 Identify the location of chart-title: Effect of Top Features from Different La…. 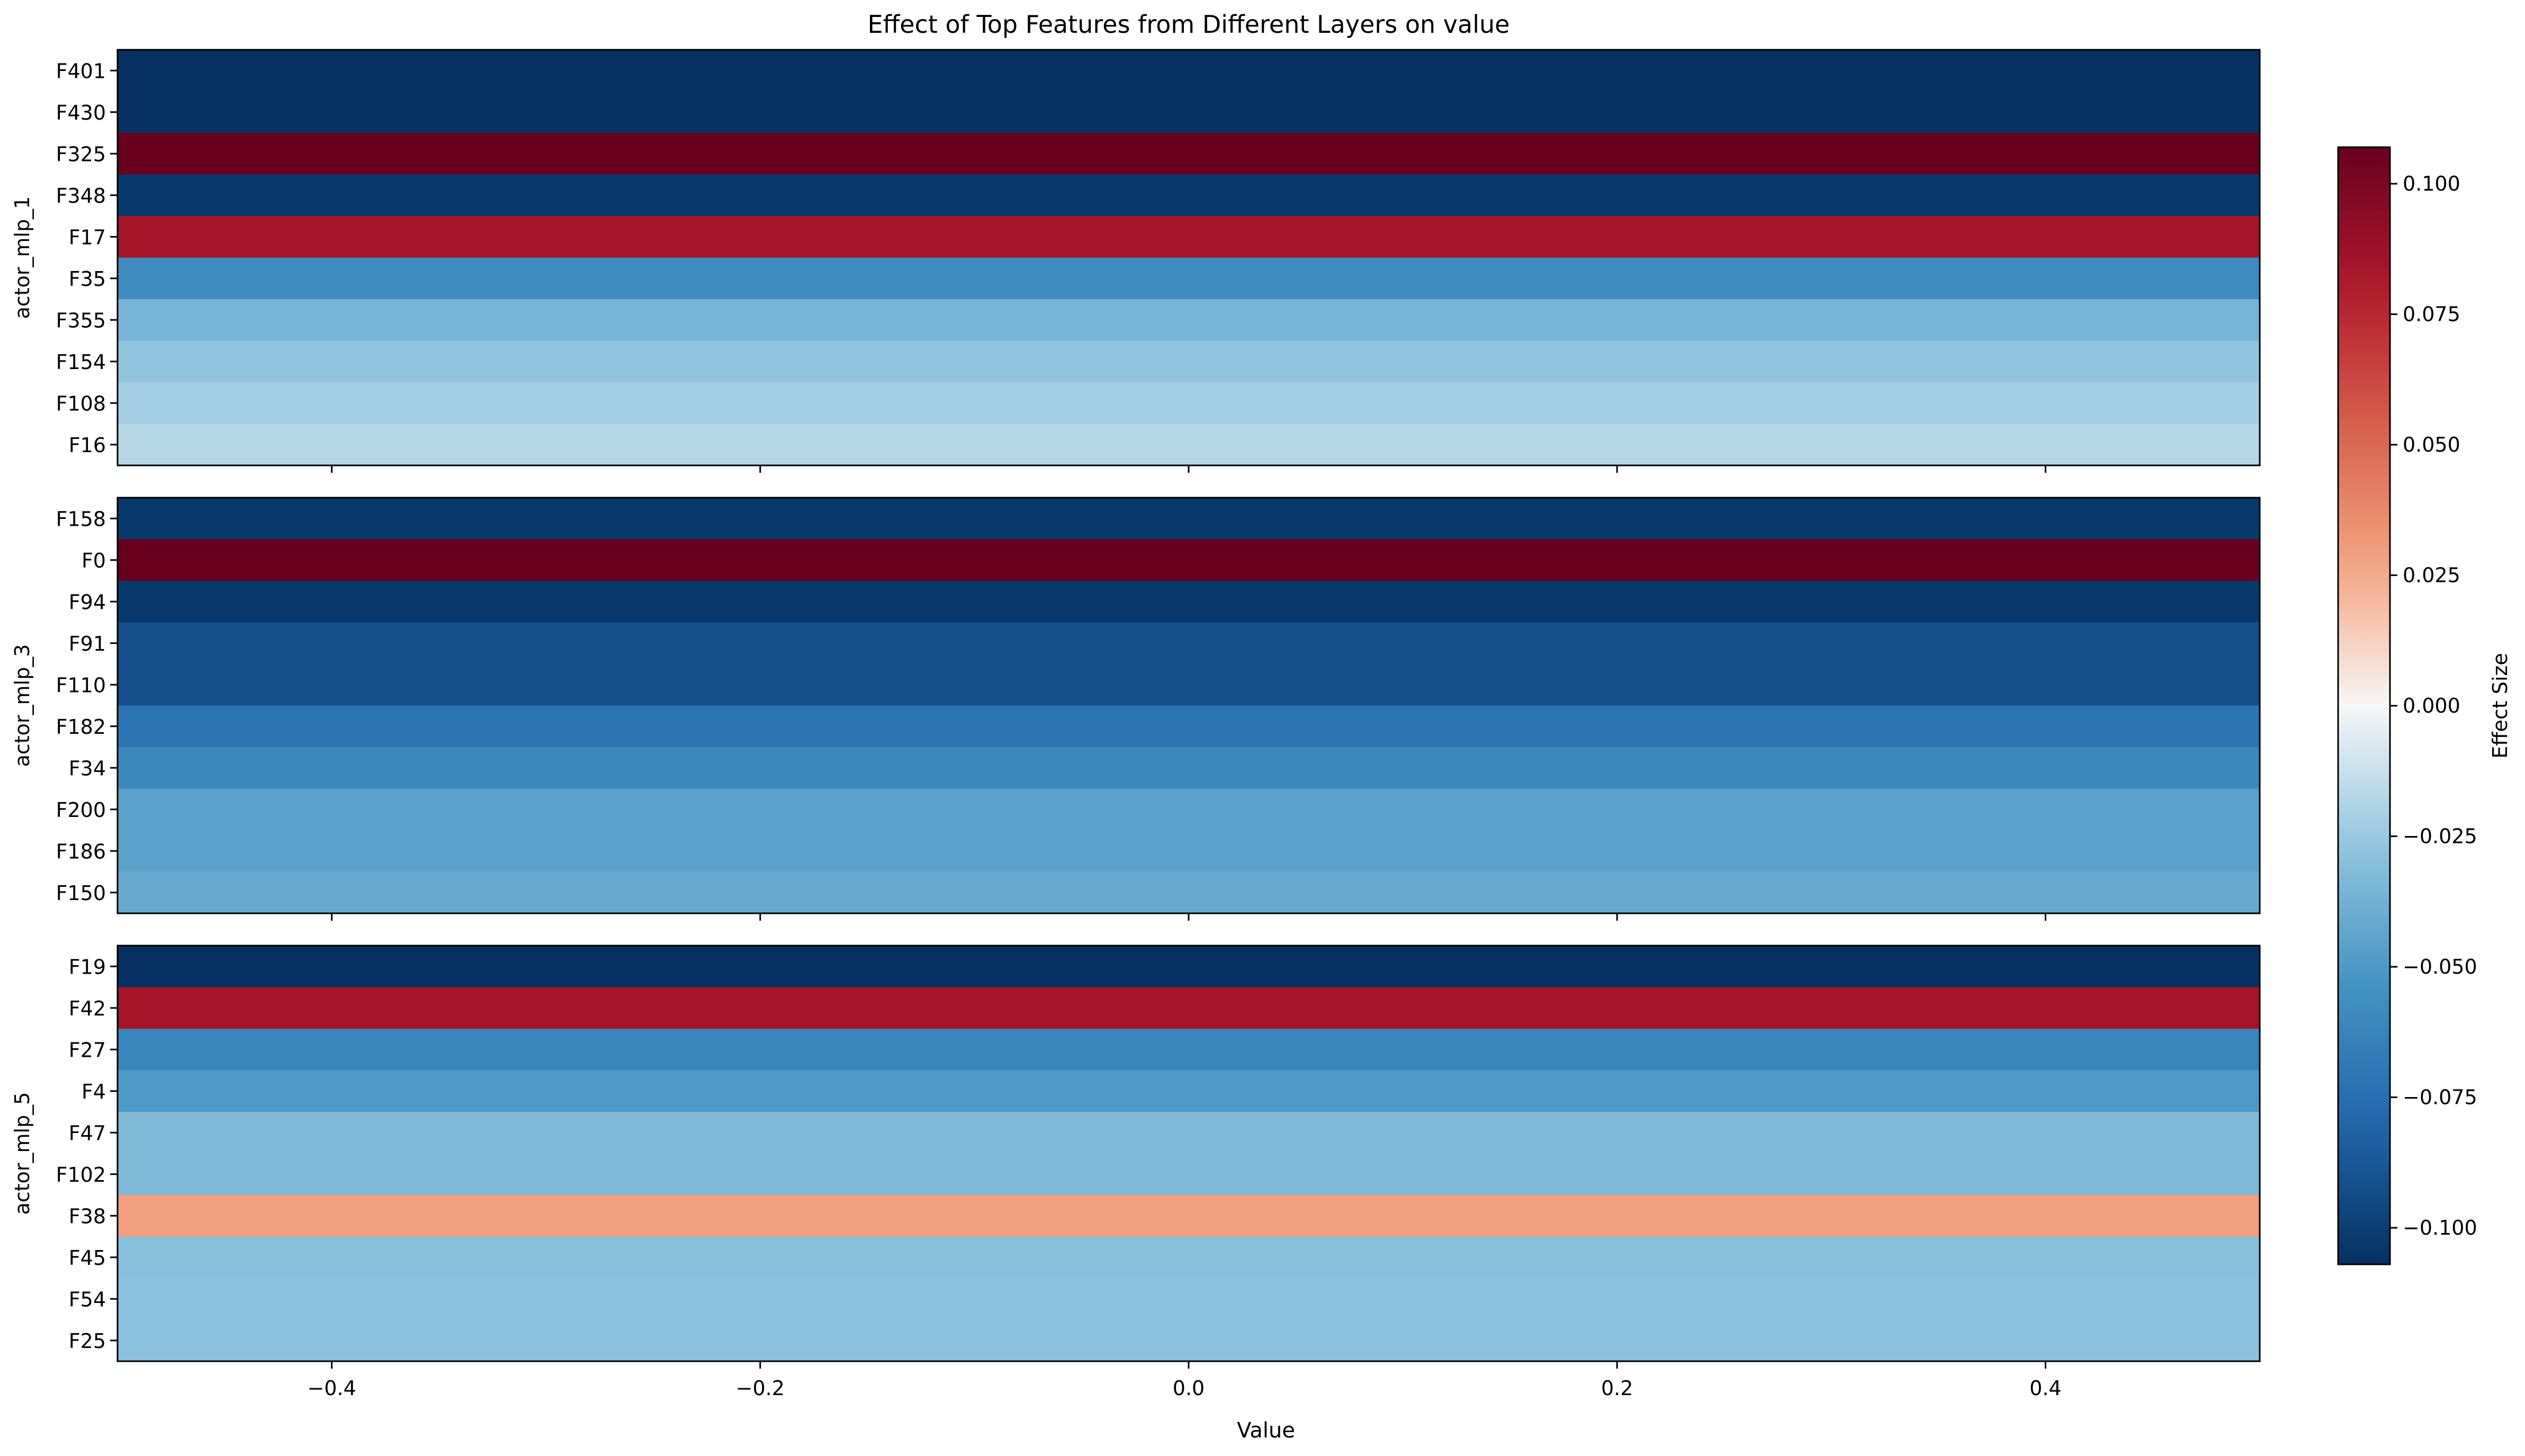
(1189, 24).